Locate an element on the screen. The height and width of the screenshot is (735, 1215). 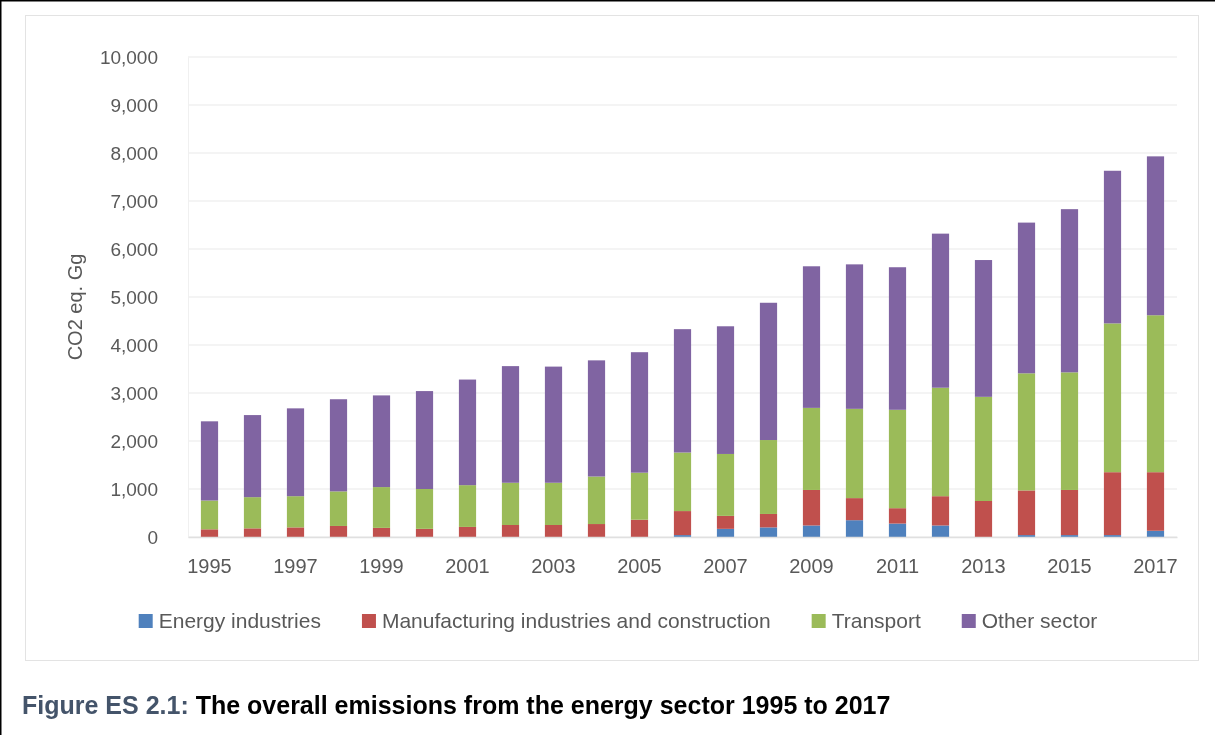
y-tick-label: 9,000 is located at coordinates (134, 105).